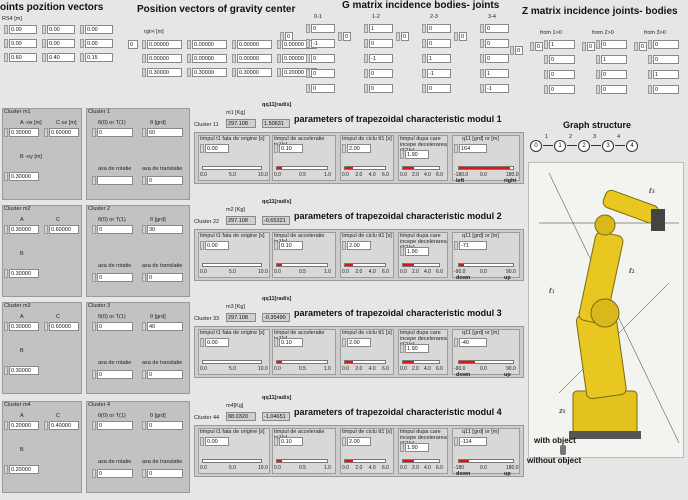  I want to click on object-toggle, so click(563, 450).